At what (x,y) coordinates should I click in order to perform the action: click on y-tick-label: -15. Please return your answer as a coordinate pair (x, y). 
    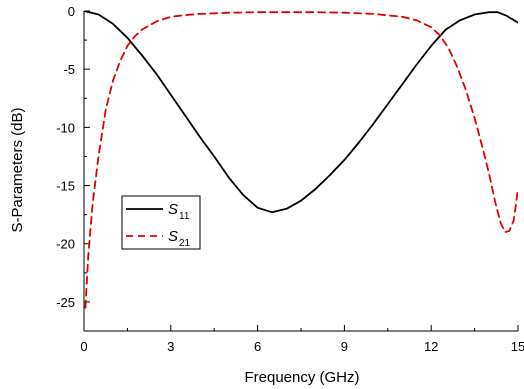
    Looking at the image, I should click on (65, 186).